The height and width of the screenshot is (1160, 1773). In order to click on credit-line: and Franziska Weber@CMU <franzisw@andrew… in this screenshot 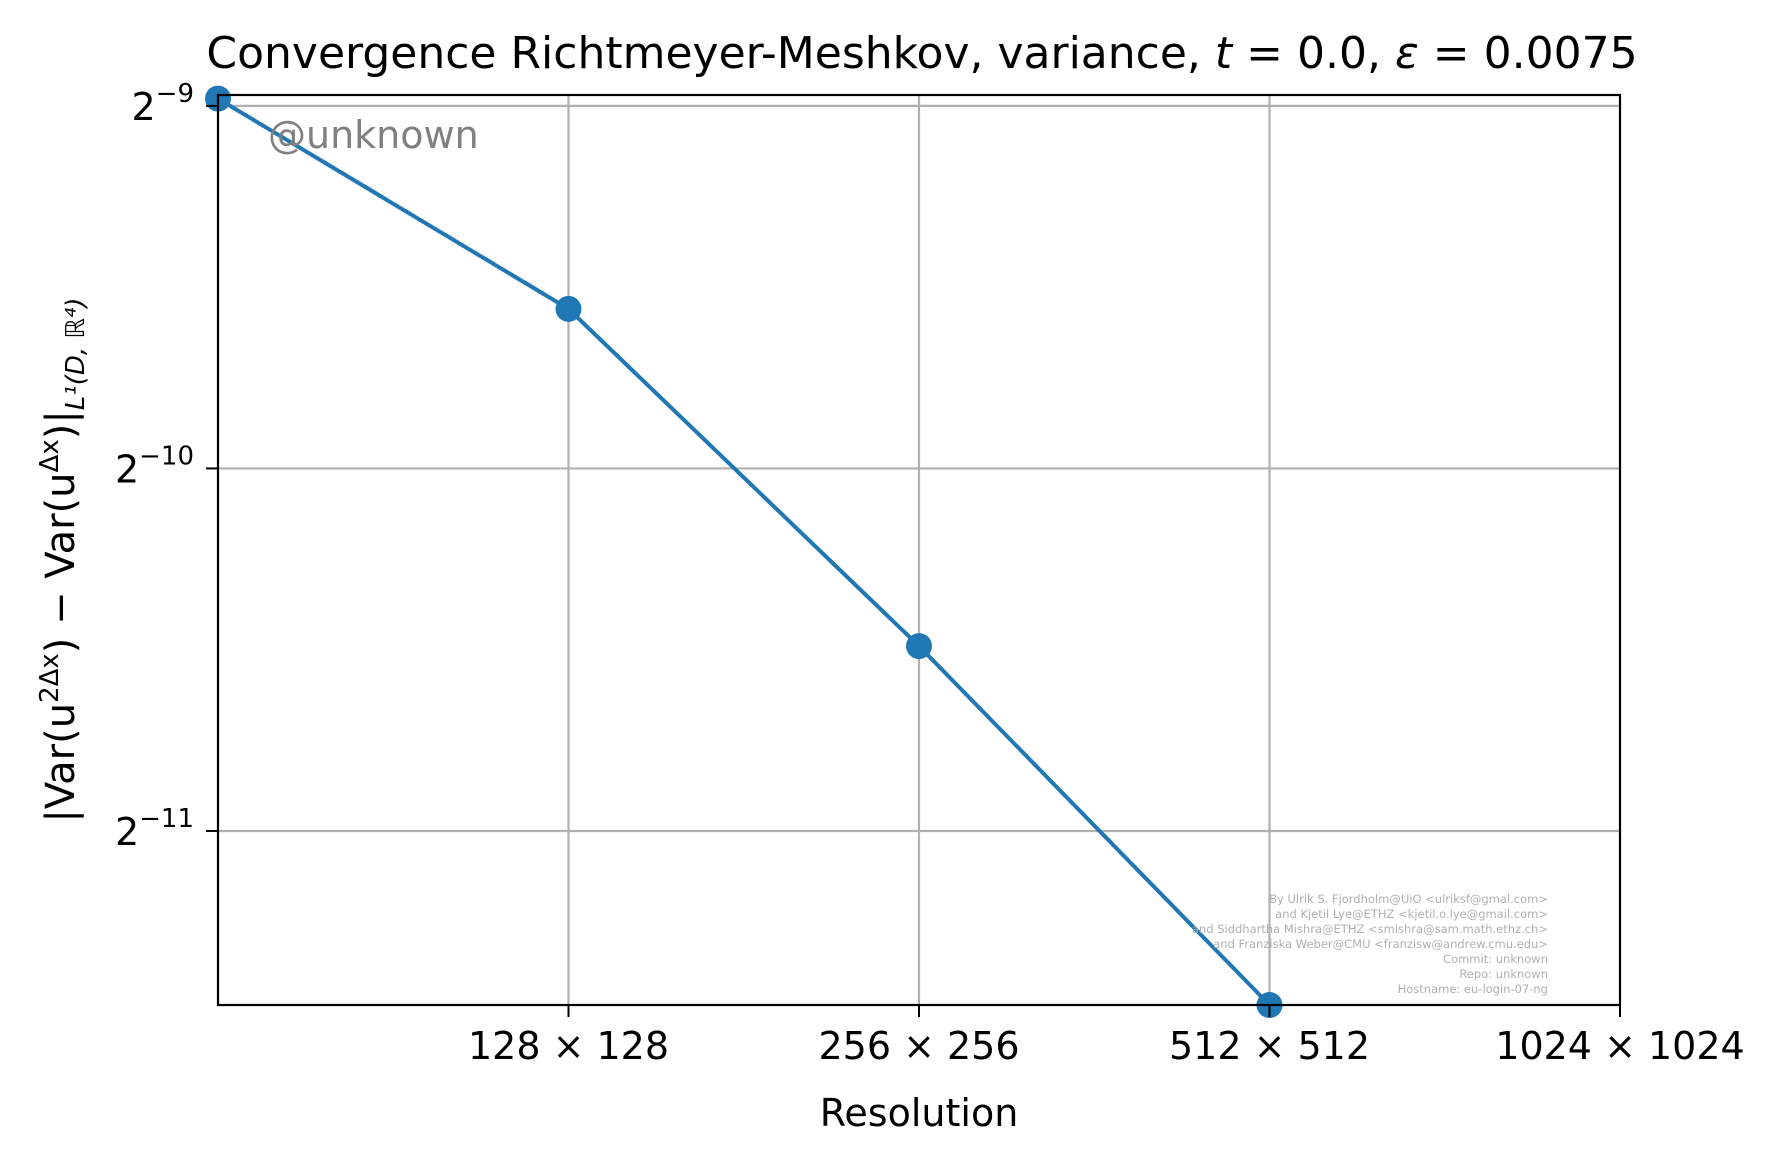, I will do `click(1380, 944)`.